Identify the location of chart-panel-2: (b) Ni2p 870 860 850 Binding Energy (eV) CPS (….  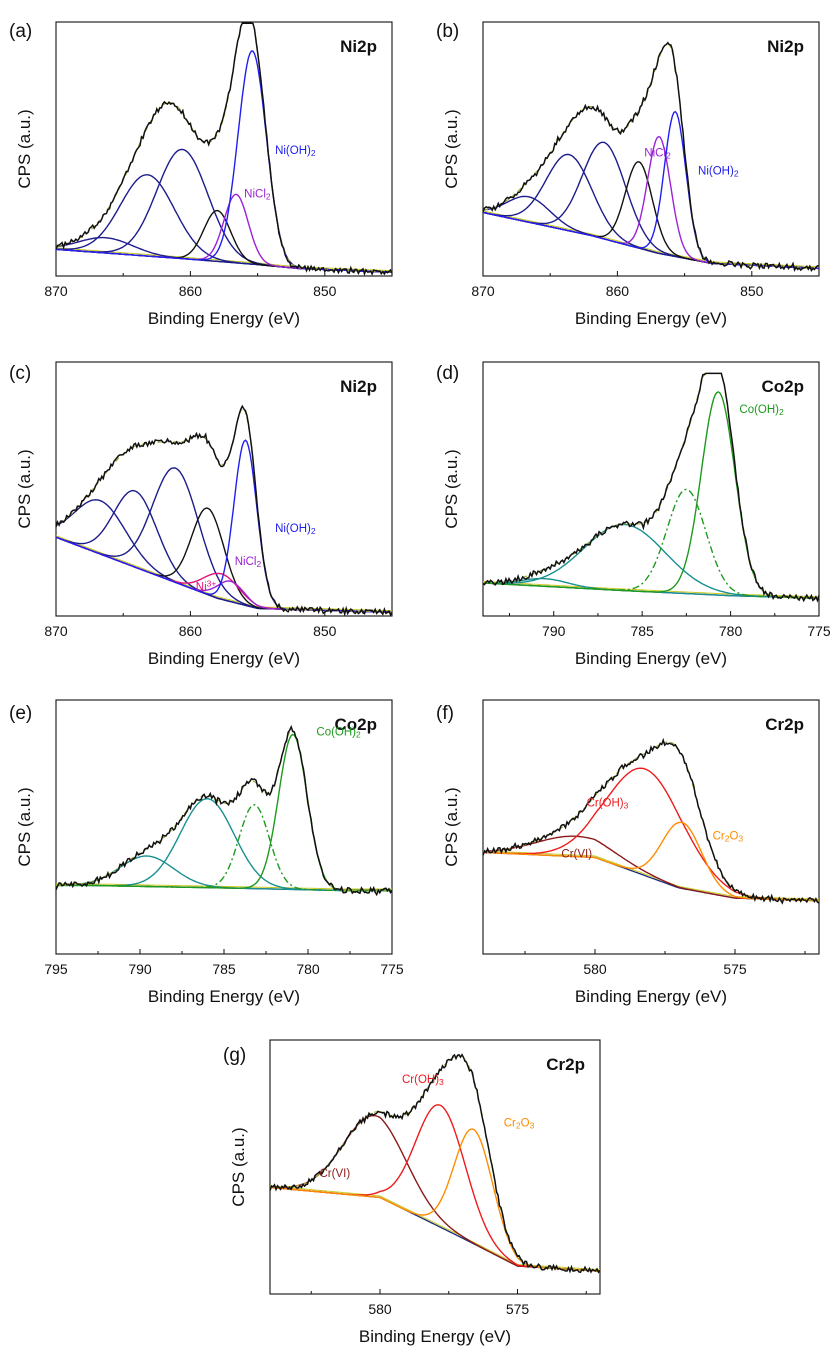
(628, 174).